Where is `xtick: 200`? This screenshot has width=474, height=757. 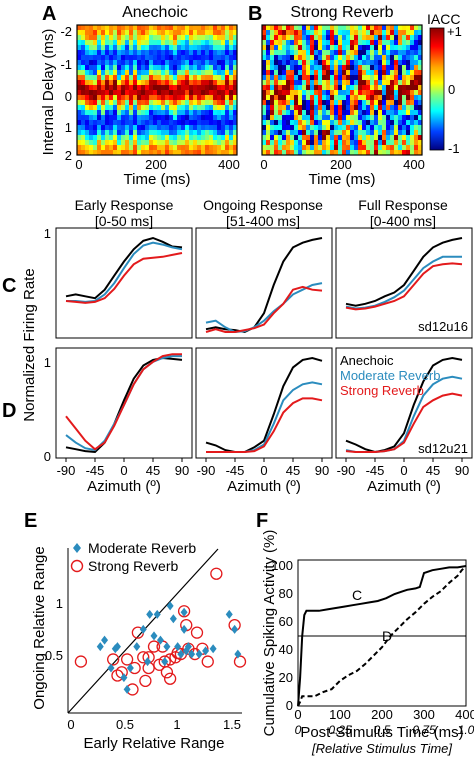 xtick: 200 is located at coordinates (382, 714).